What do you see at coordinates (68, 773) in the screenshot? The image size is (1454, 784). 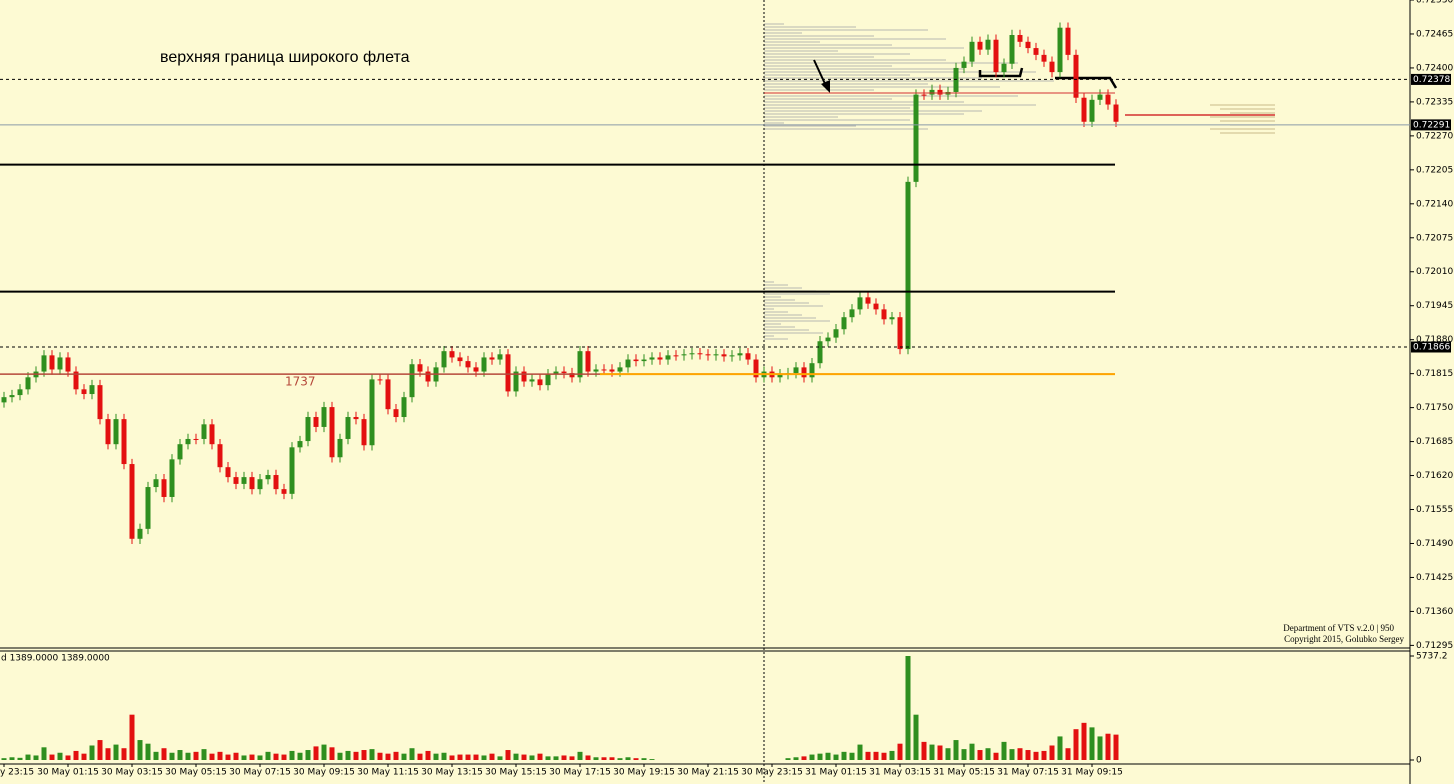 I see `x-tick-label: 30 May 01:15` at bounding box center [68, 773].